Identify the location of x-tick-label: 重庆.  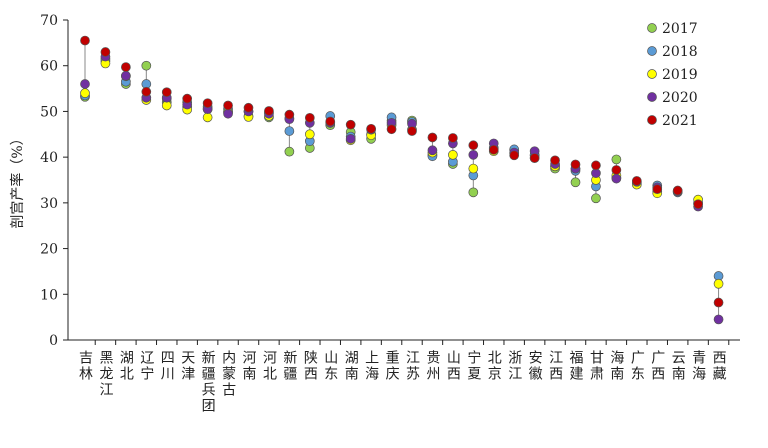
(392, 366).